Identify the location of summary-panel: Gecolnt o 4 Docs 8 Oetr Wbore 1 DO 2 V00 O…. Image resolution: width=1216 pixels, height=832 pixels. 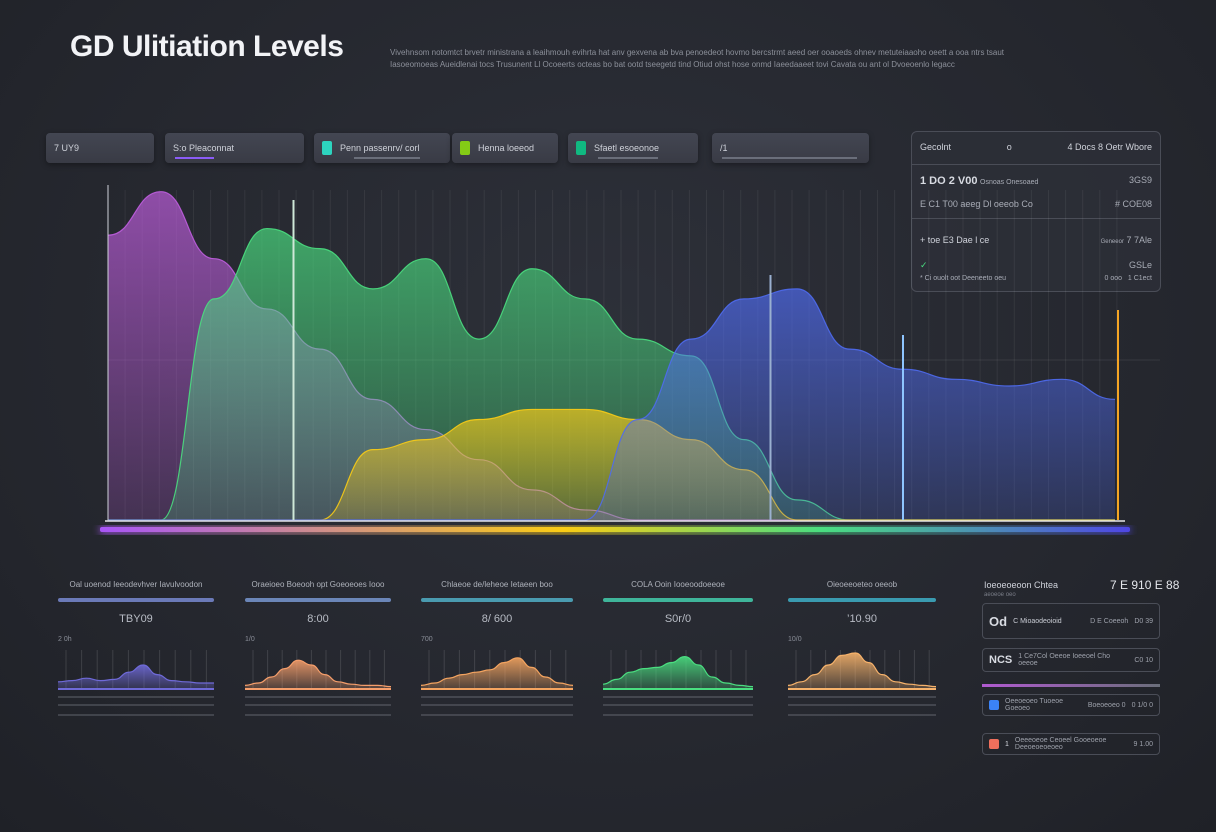
(1036, 211).